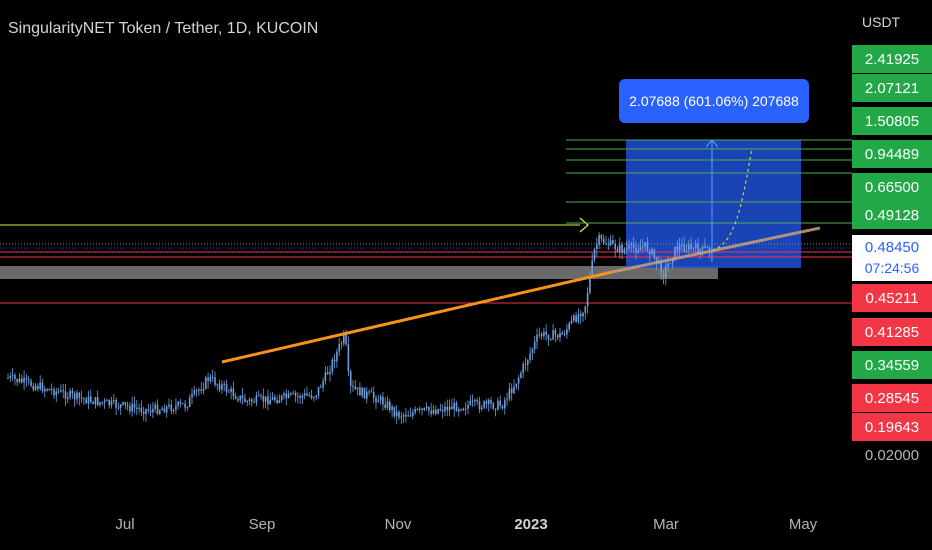 The width and height of the screenshot is (932, 550). Describe the element at coordinates (892, 298) in the screenshot. I see `price-tag: 0.45211` at that location.